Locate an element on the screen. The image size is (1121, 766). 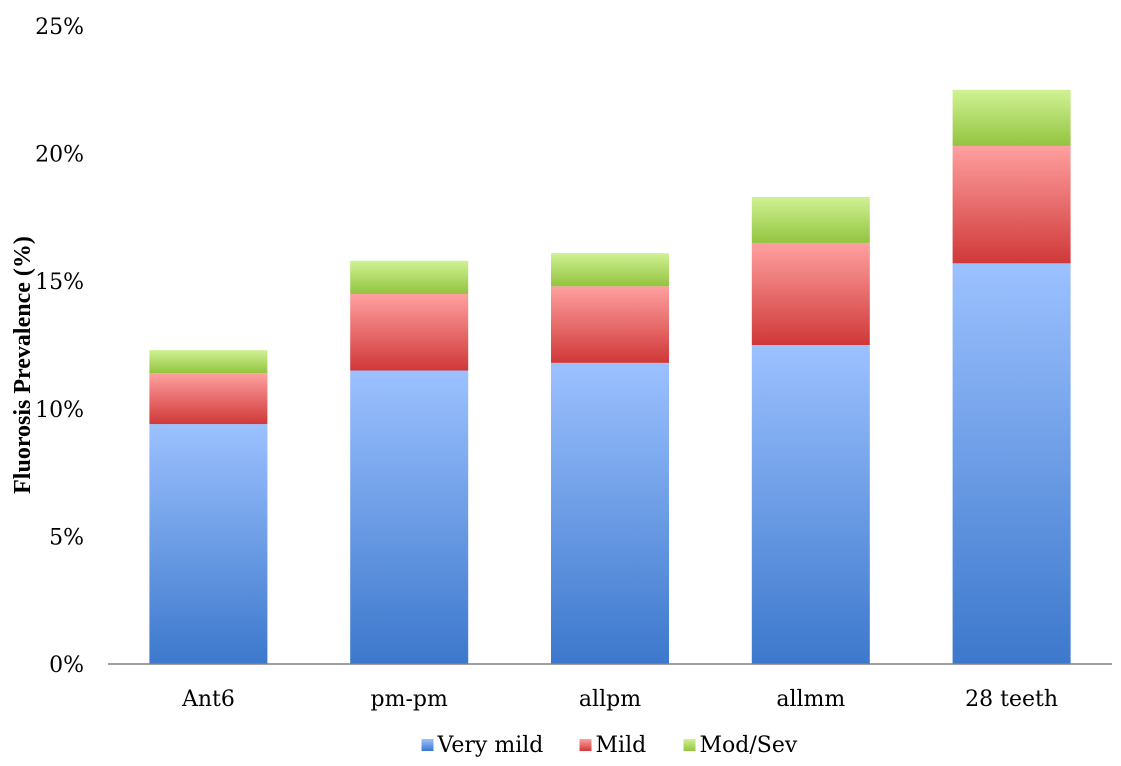
y-tick-label: 0% is located at coordinates (66, 665).